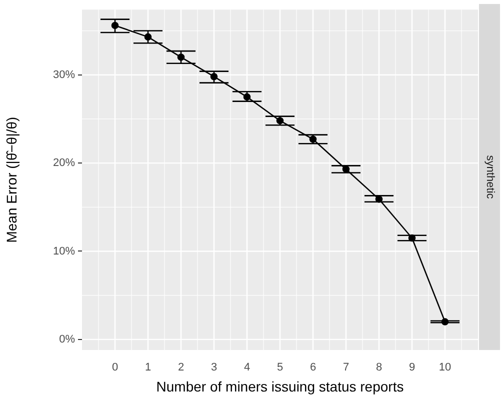 The height and width of the screenshot is (400, 501). What do you see at coordinates (313, 368) in the screenshot?
I see `x-tick-label: 6` at bounding box center [313, 368].